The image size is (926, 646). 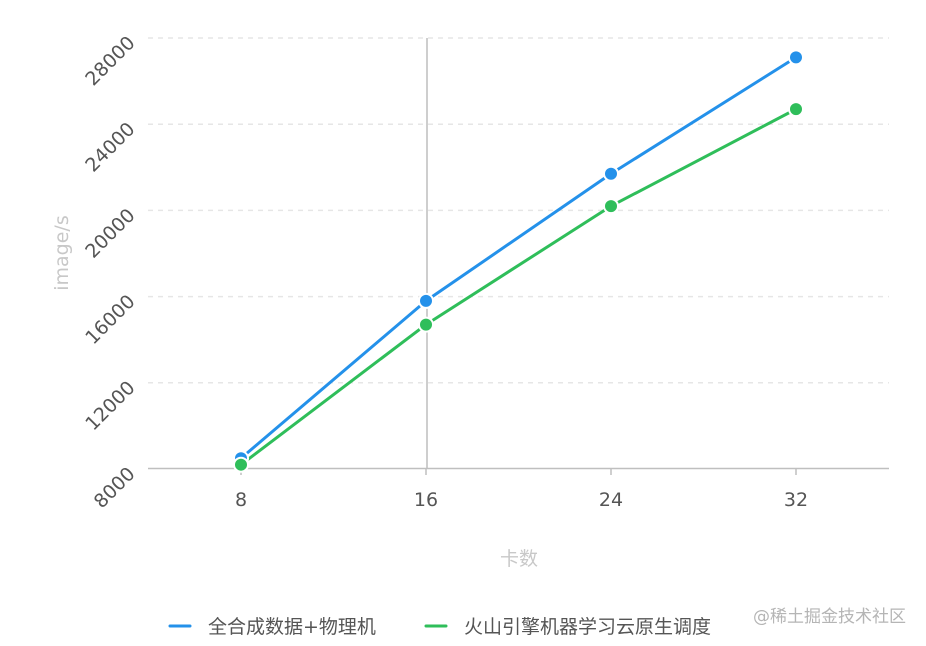 I want to click on y-tick-label: 28000, so click(x=110, y=61).